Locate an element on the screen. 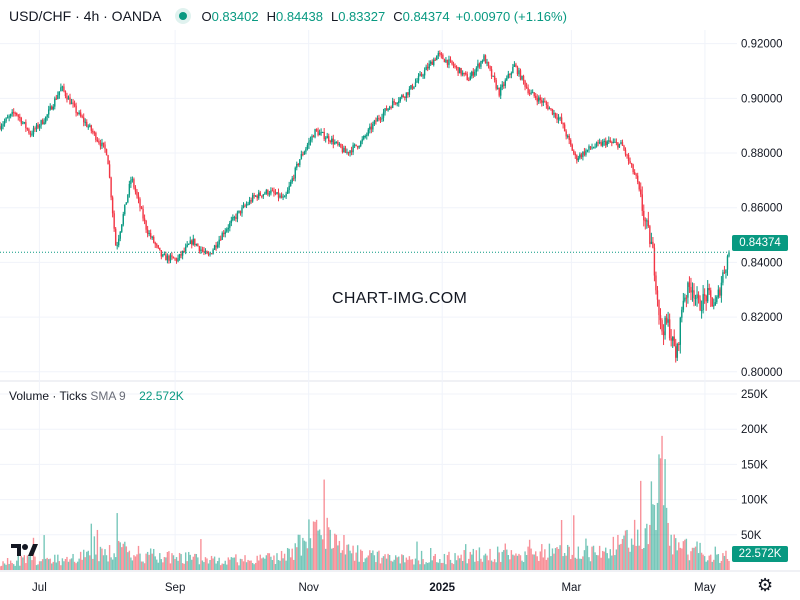  market-status-icon is located at coordinates (183, 16).